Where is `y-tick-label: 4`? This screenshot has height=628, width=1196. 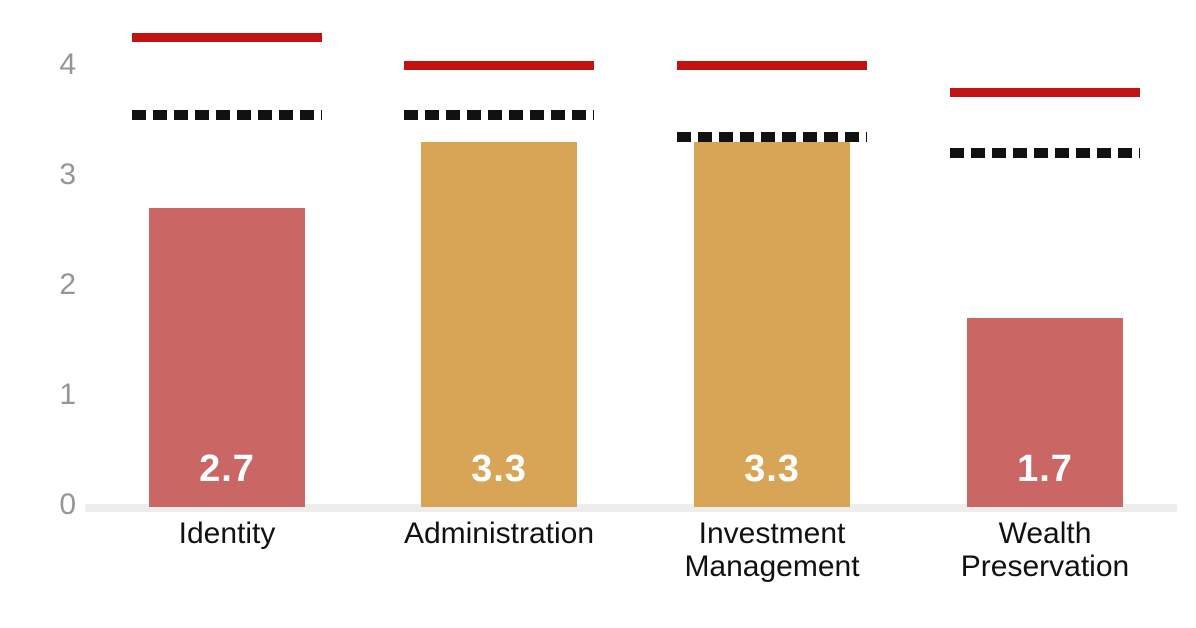
y-tick-label: 4 is located at coordinates (67, 64).